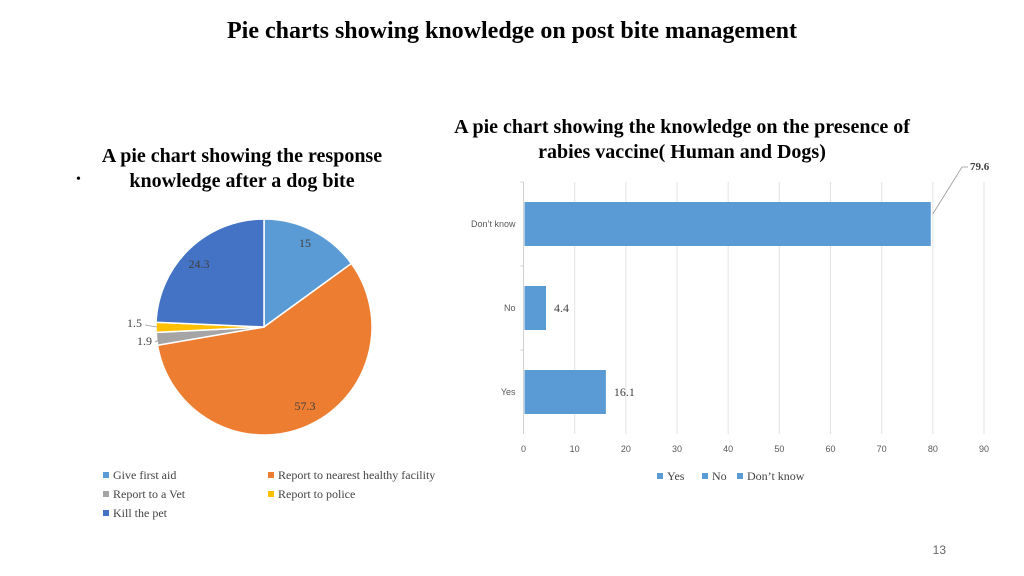 The height and width of the screenshot is (576, 1024). What do you see at coordinates (145, 475) in the screenshot?
I see `legend-label: Give first aid` at bounding box center [145, 475].